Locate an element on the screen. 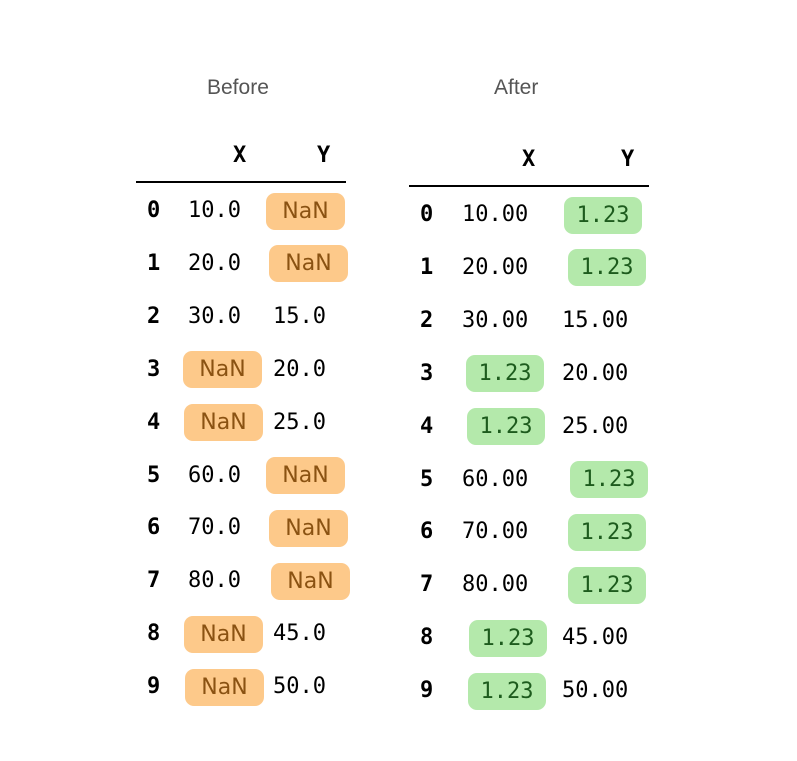  before-header-x: X is located at coordinates (240, 155).